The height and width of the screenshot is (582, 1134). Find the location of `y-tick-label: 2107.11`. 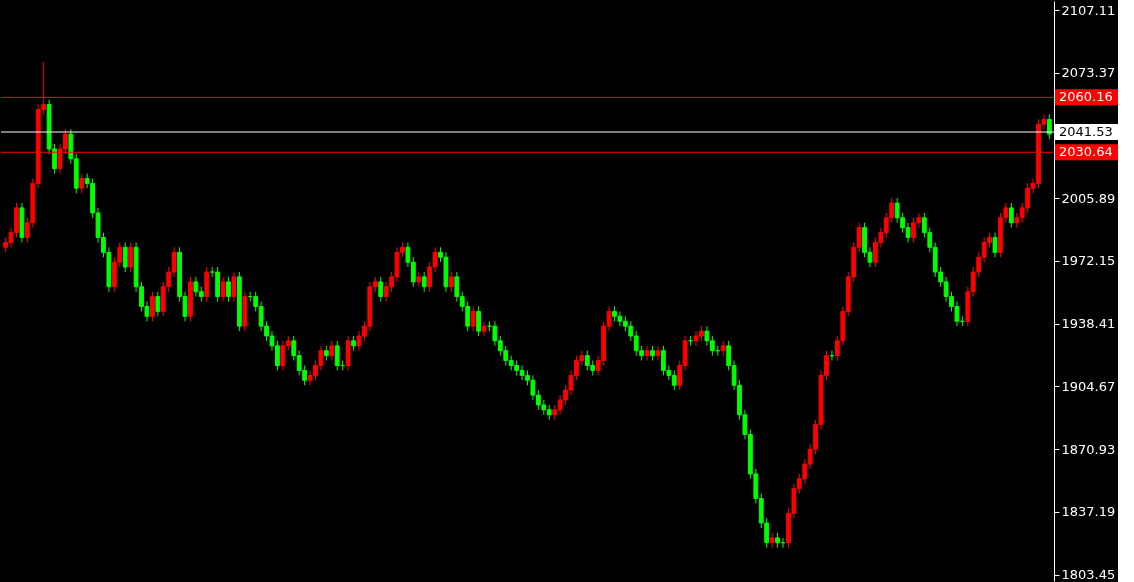

y-tick-label: 2107.11 is located at coordinates (1088, 10).